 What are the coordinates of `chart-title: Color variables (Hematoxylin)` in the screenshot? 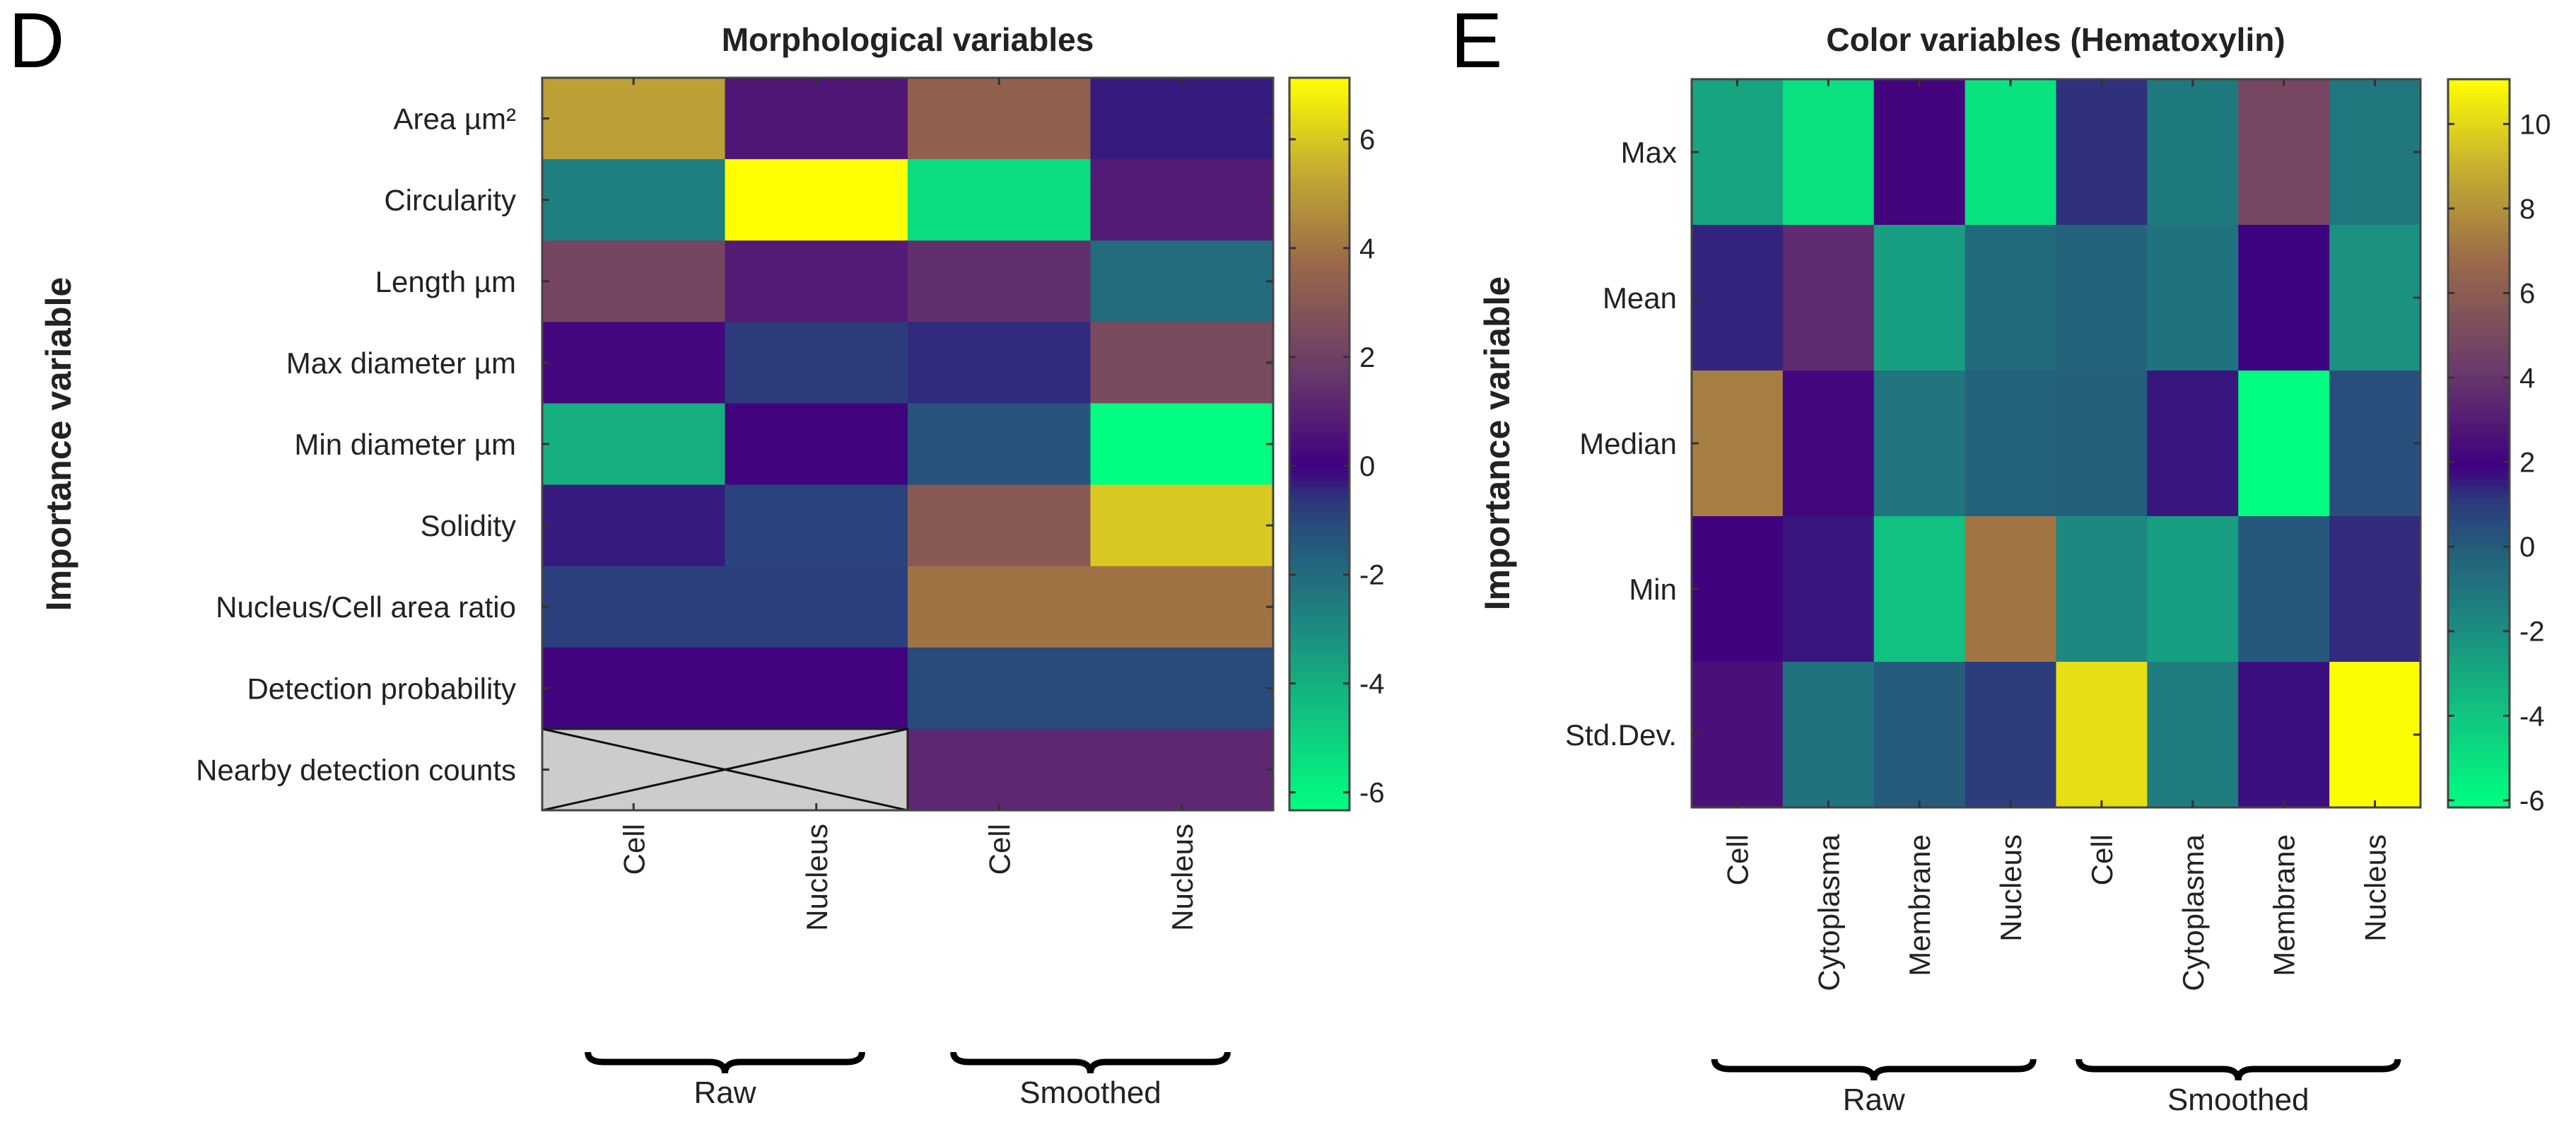 It's located at (2055, 39).